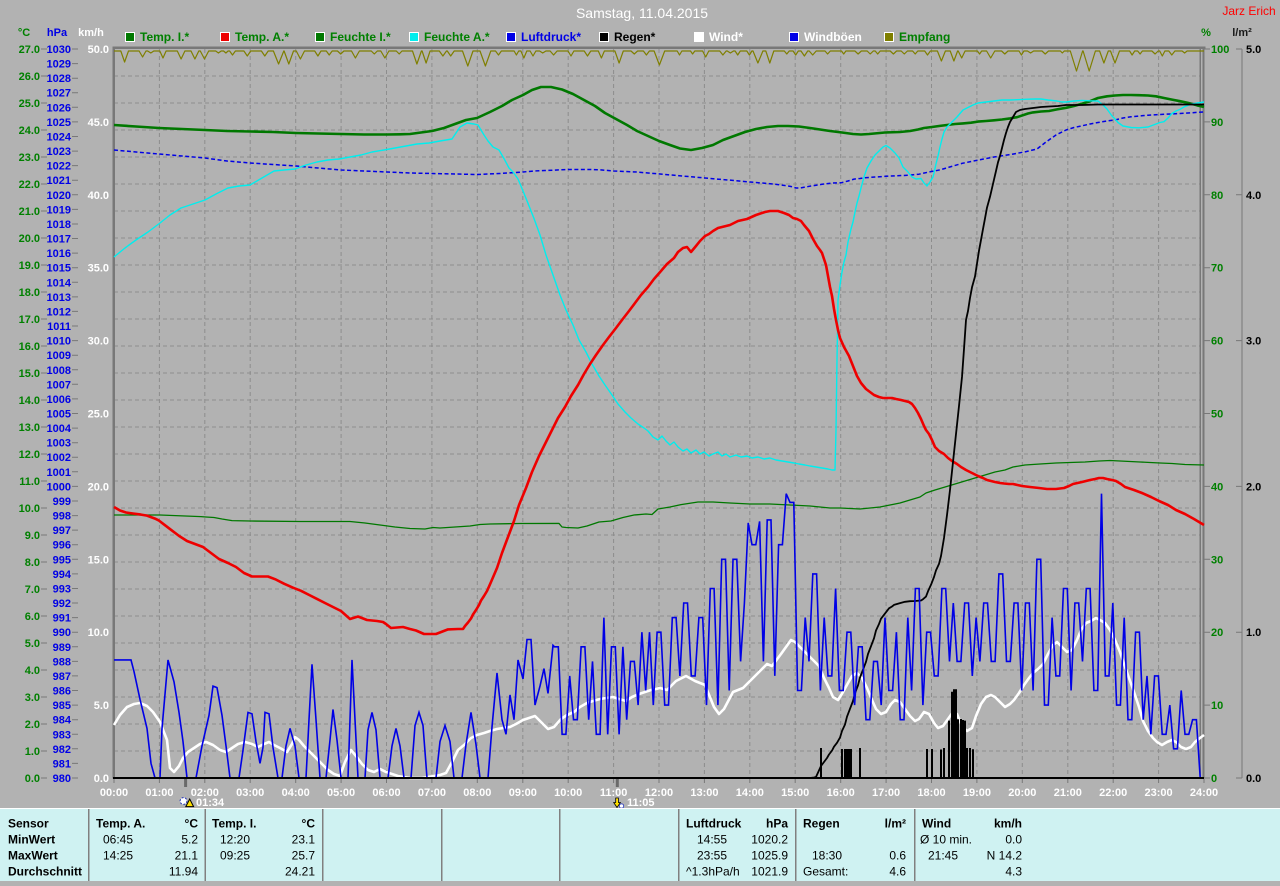 The height and width of the screenshot is (886, 1280). What do you see at coordinates (29, 131) in the screenshot?
I see `svg-text: 24.0` at bounding box center [29, 131].